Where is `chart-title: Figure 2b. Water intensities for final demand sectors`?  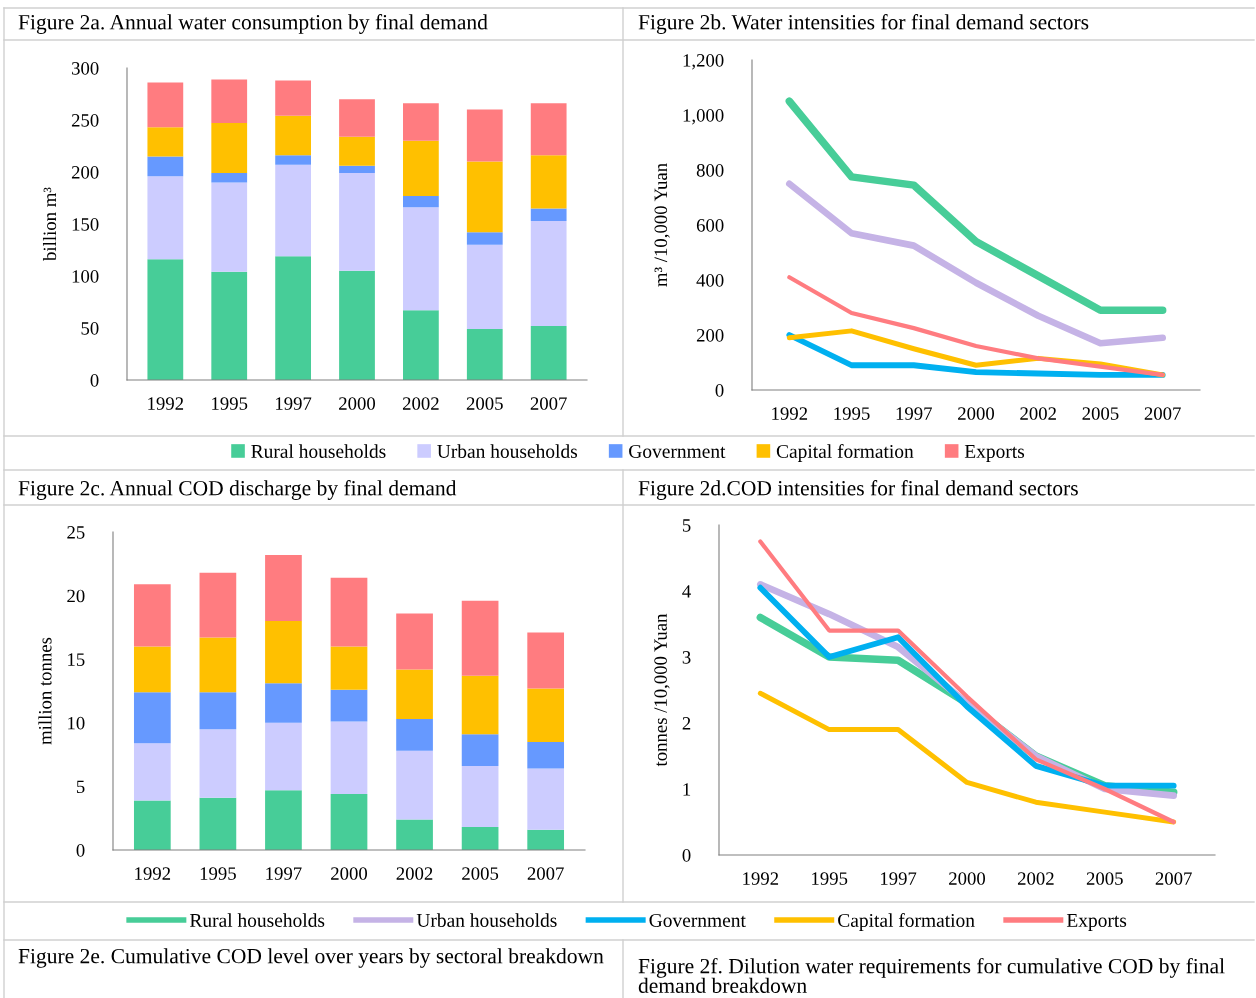
chart-title: Figure 2b. Water intensities for final demand sectors is located at coordinates (863, 24).